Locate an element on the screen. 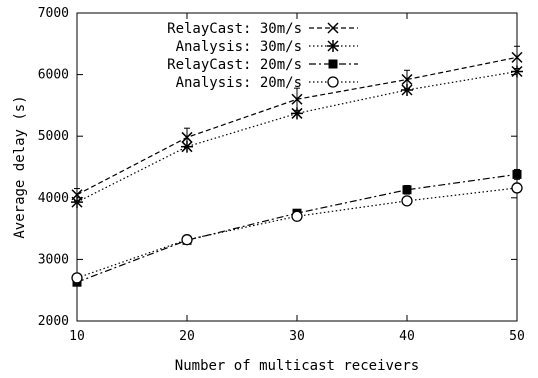 The width and height of the screenshot is (538, 378). y-tick-label: 6000 is located at coordinates (53, 75).